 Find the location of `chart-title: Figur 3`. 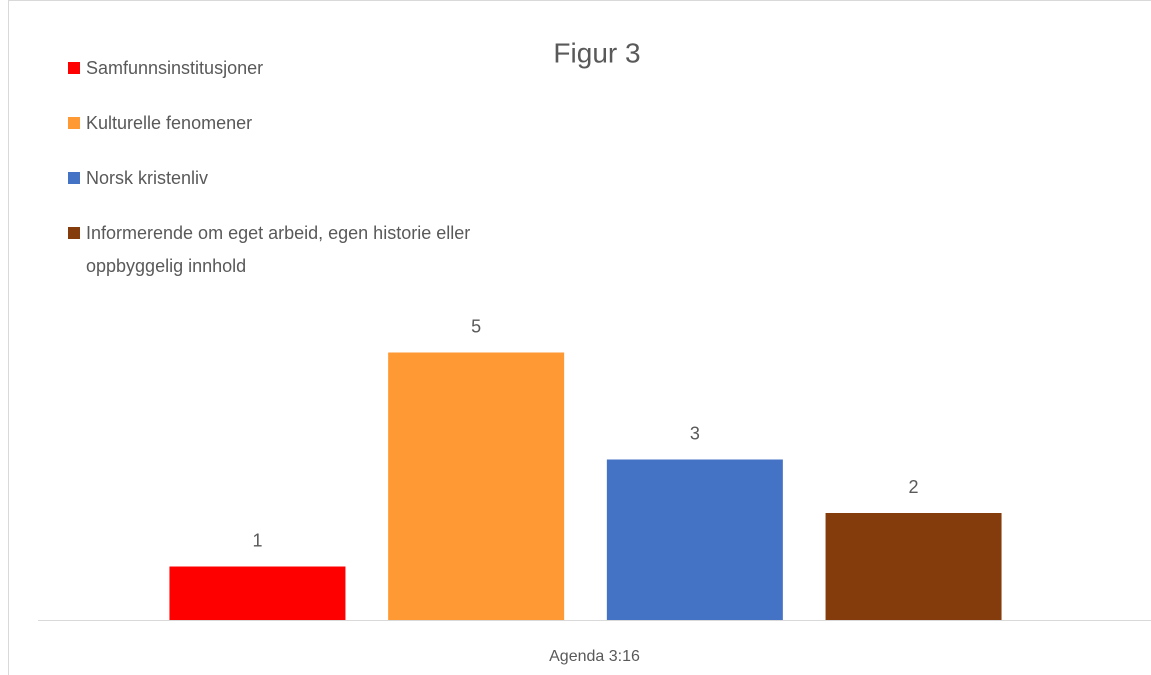

chart-title: Figur 3 is located at coordinates (596, 52).